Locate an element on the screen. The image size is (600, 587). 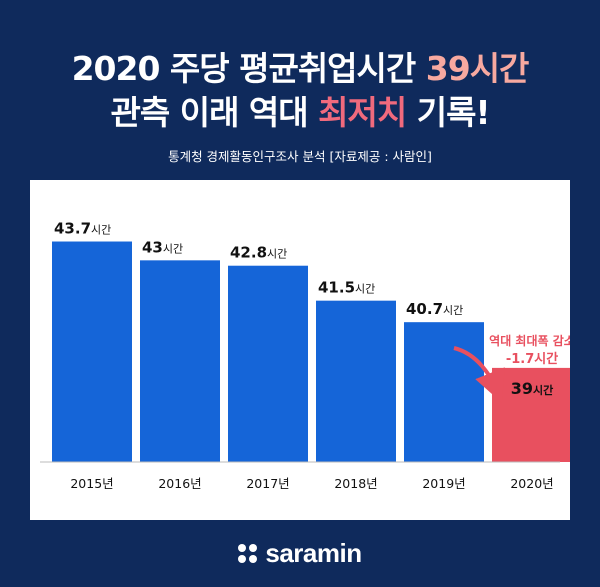
bar-2018년 is located at coordinates (356, 381).